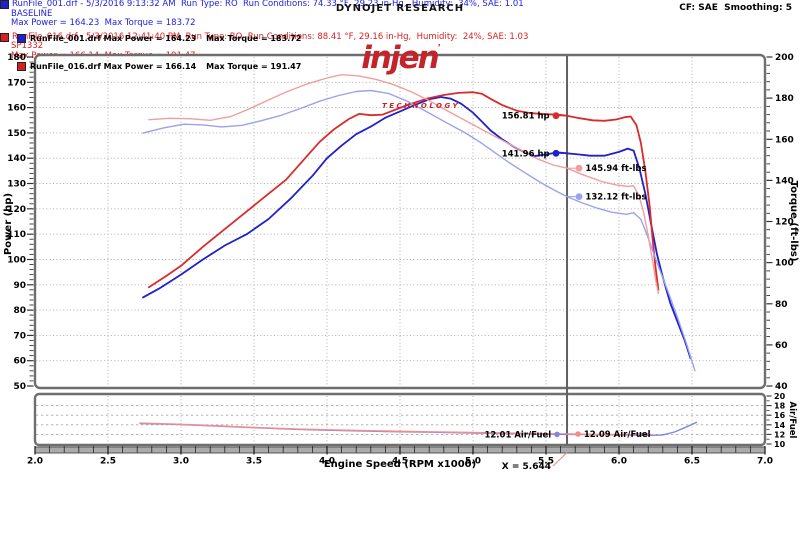 Image resolution: width=800 pixels, height=534 pixels. I want to click on axis-label: 90, so click(19, 286).